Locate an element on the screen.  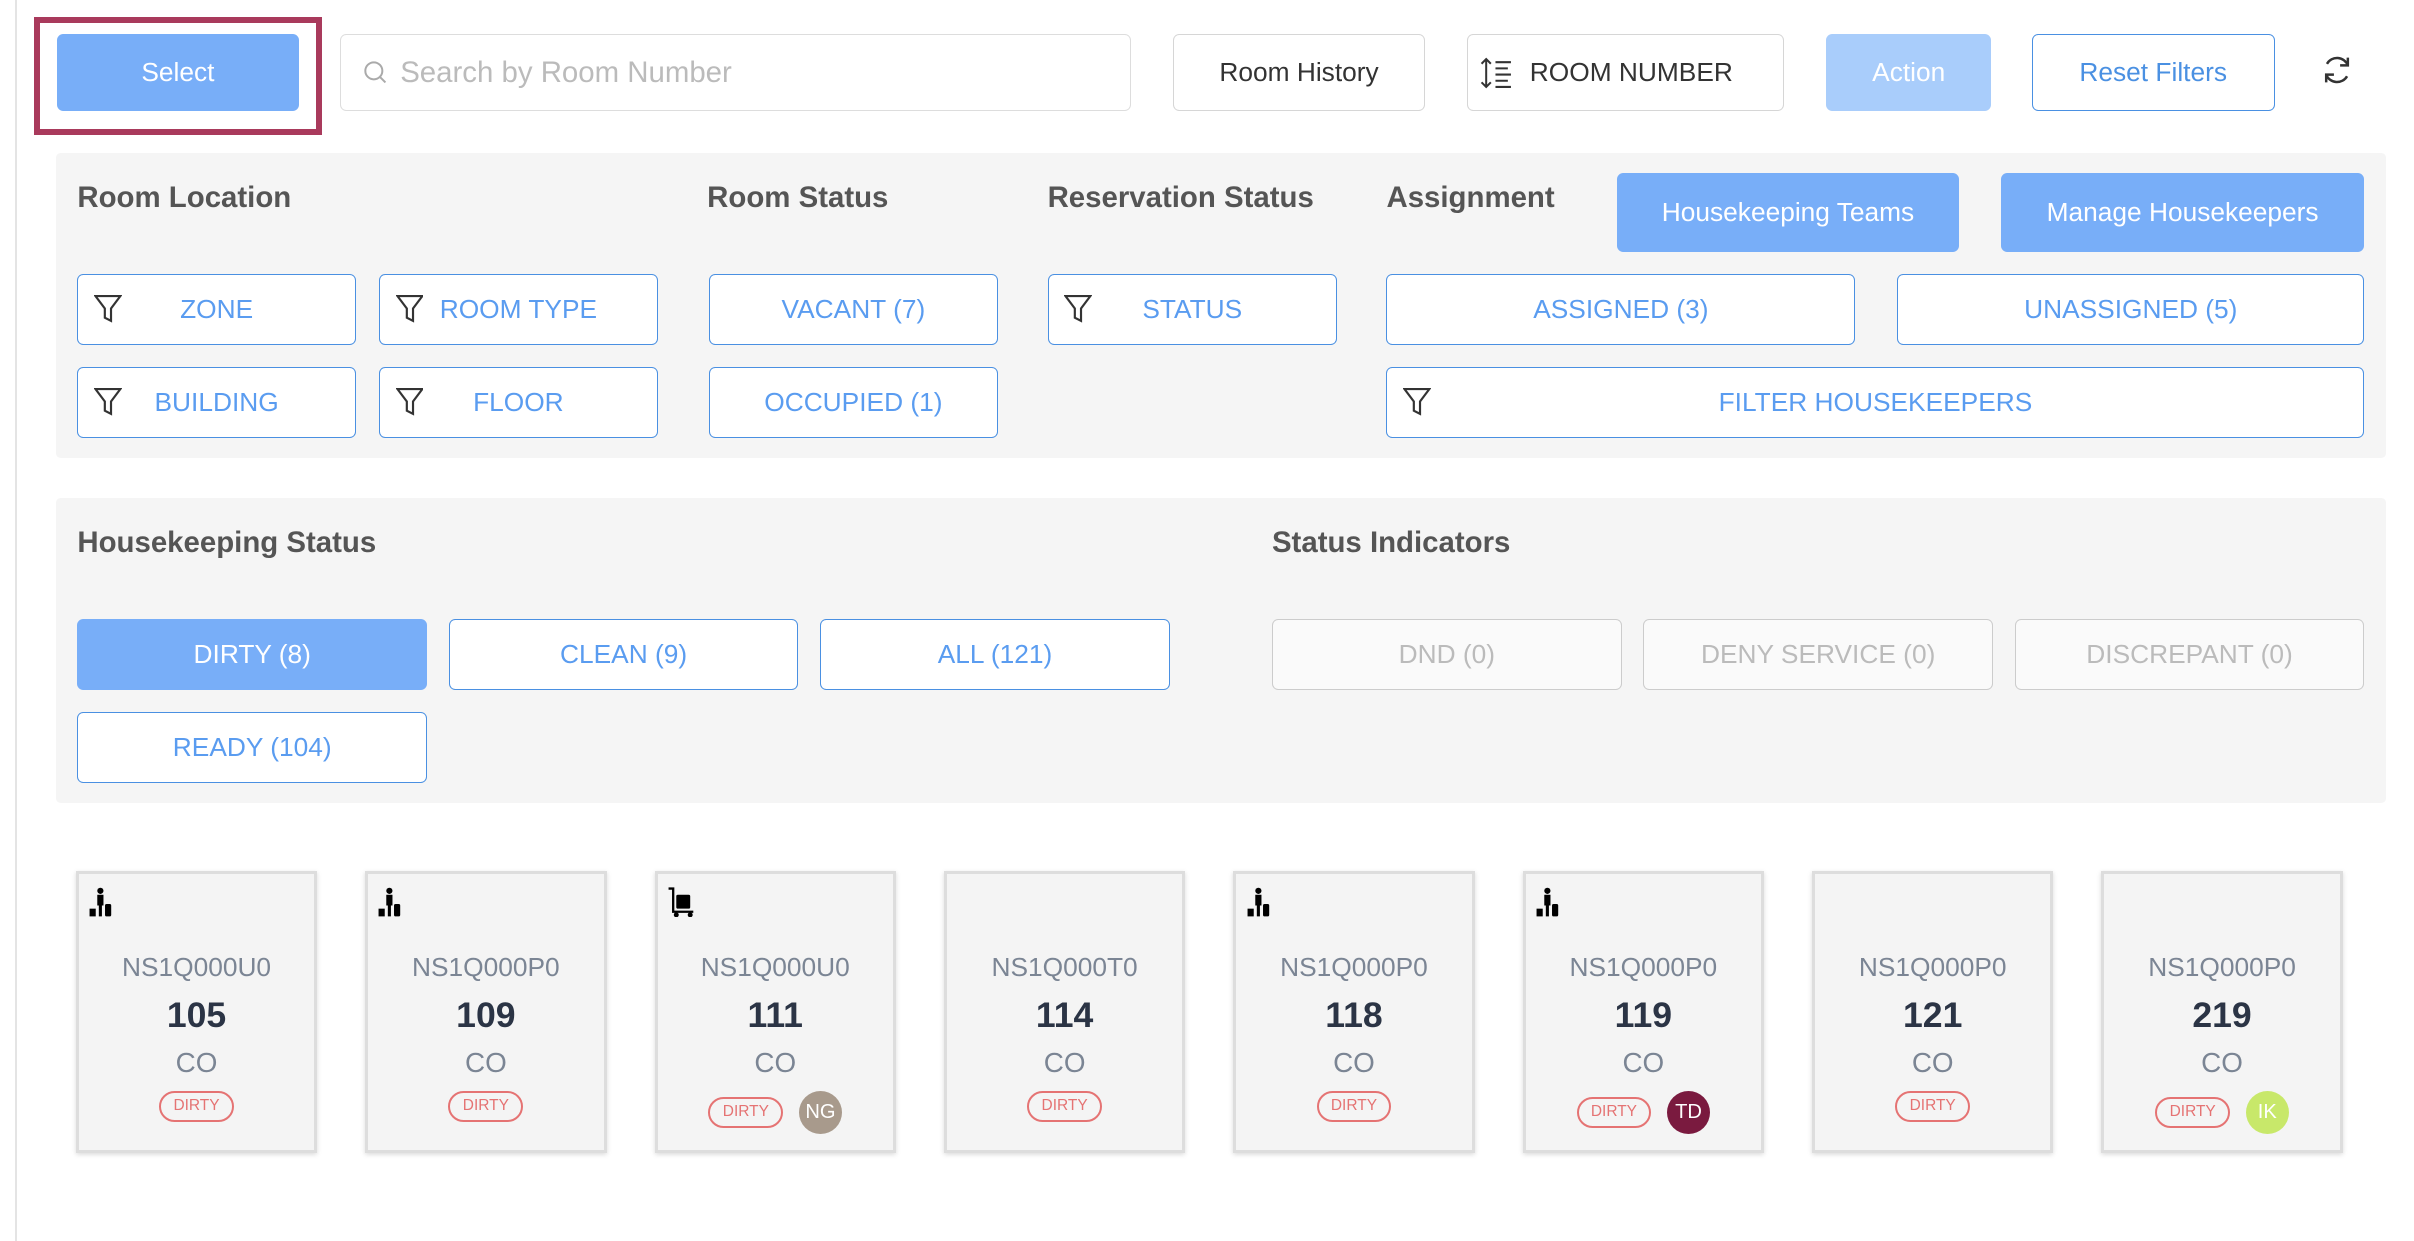
refresh-icon is located at coordinates (2337, 70).